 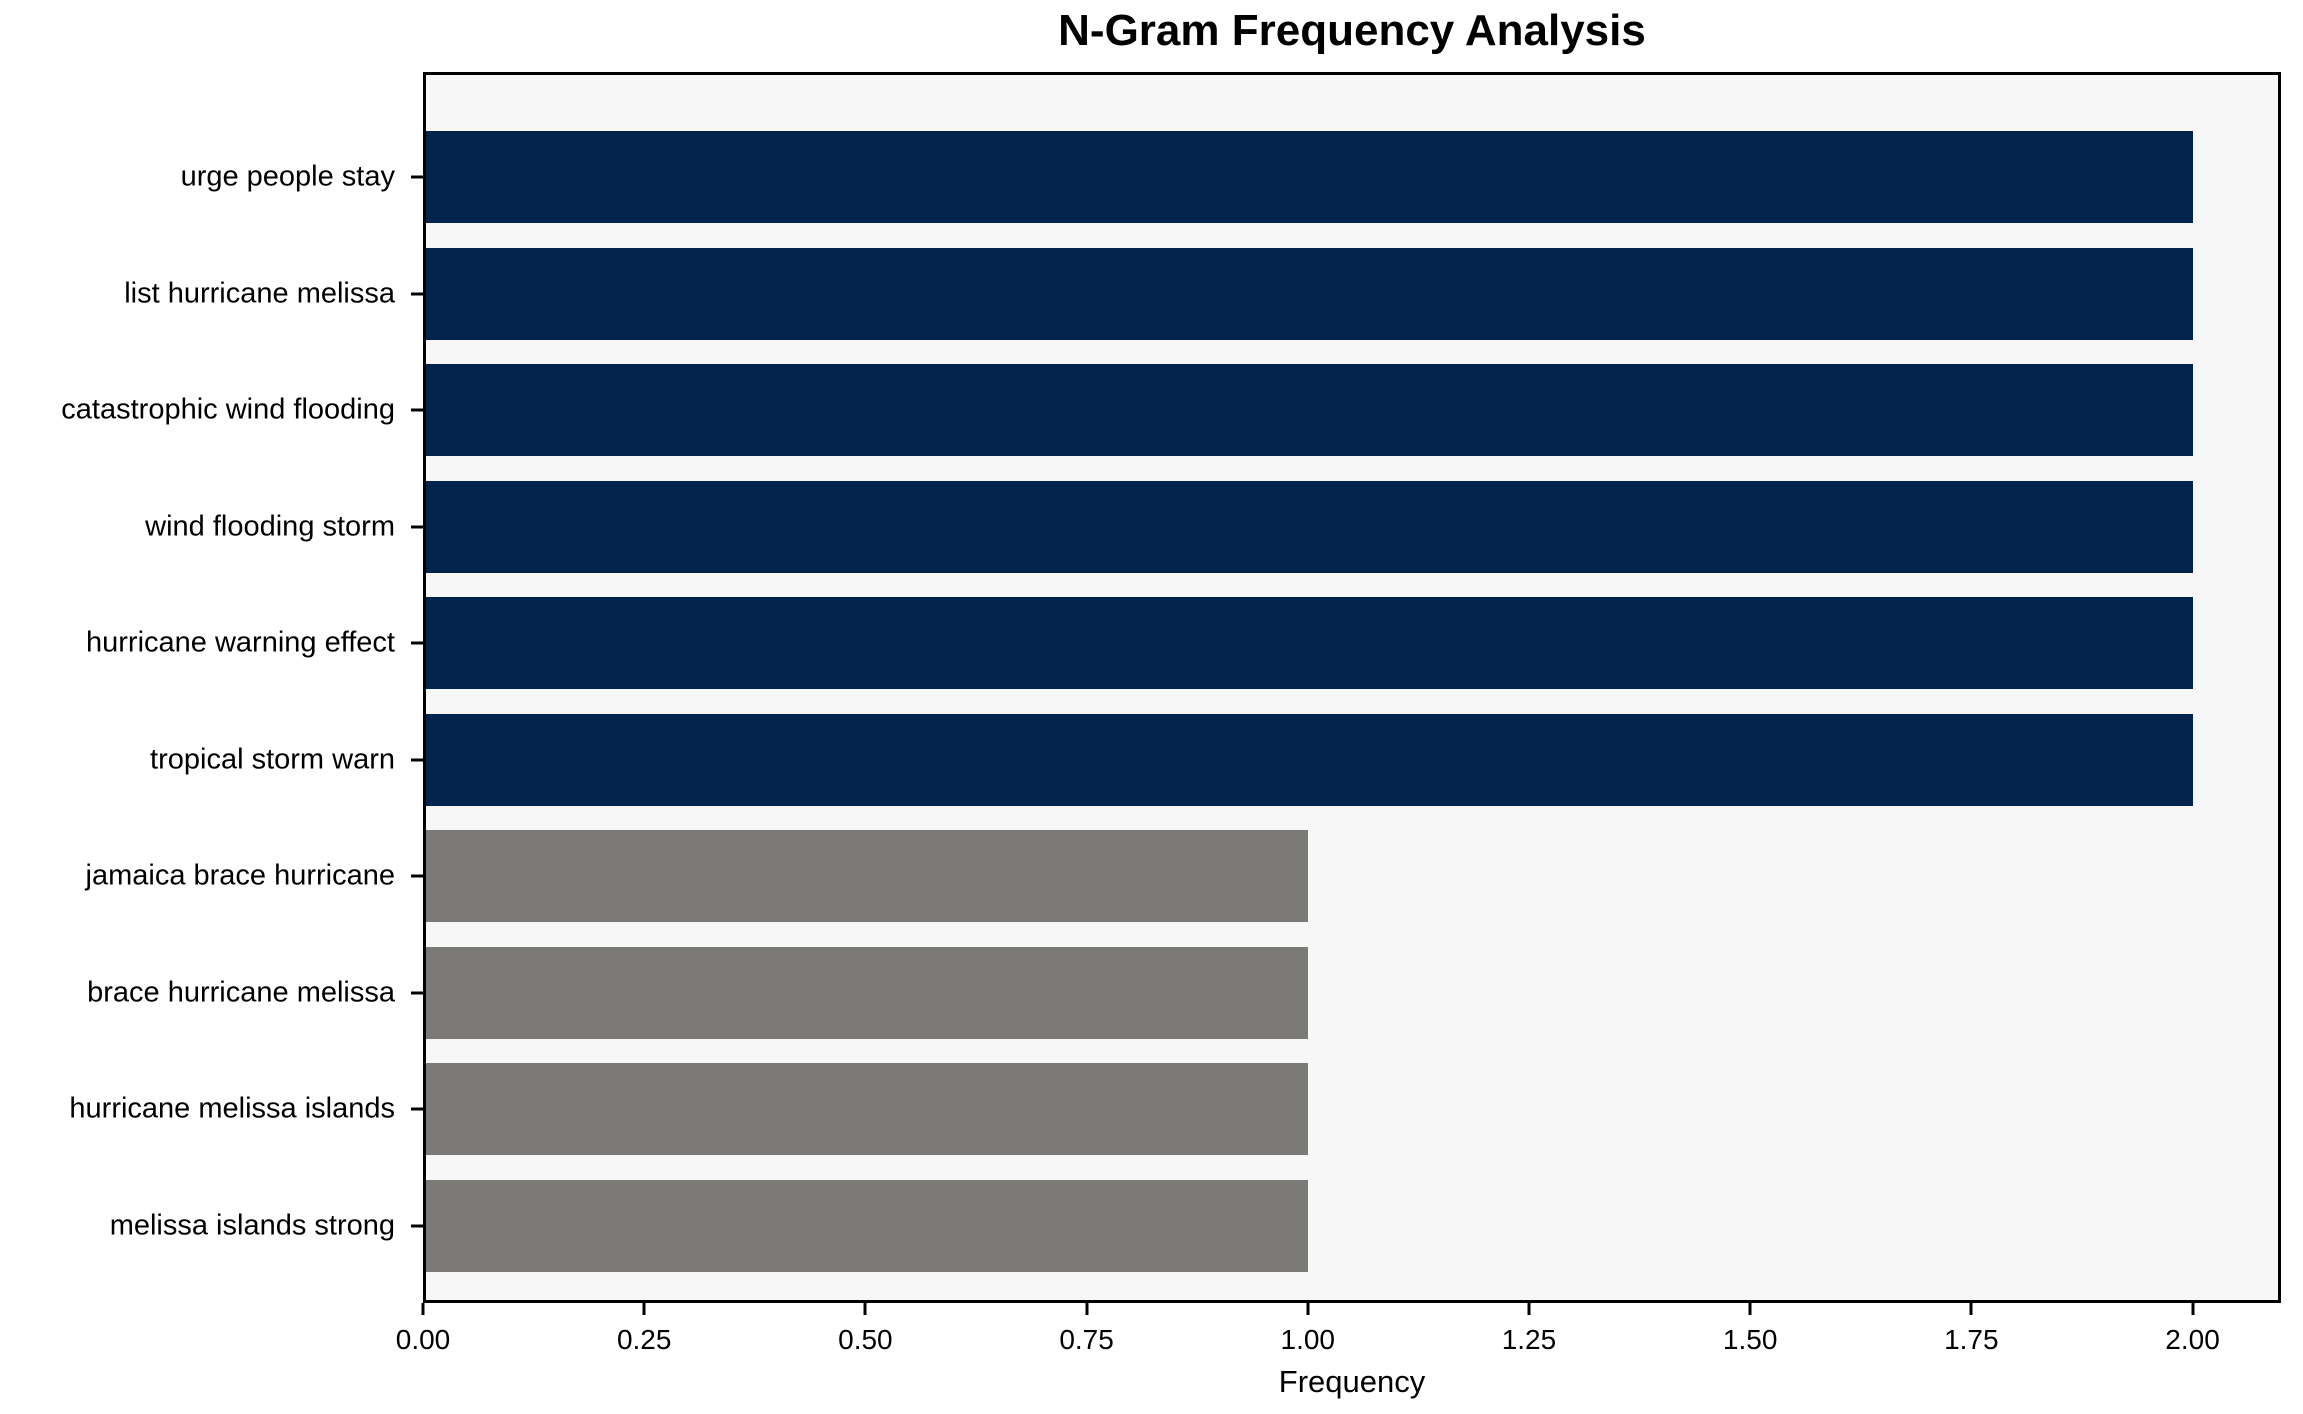 What do you see at coordinates (1308, 526) in the screenshot?
I see `bar-wind-flooding-storm` at bounding box center [1308, 526].